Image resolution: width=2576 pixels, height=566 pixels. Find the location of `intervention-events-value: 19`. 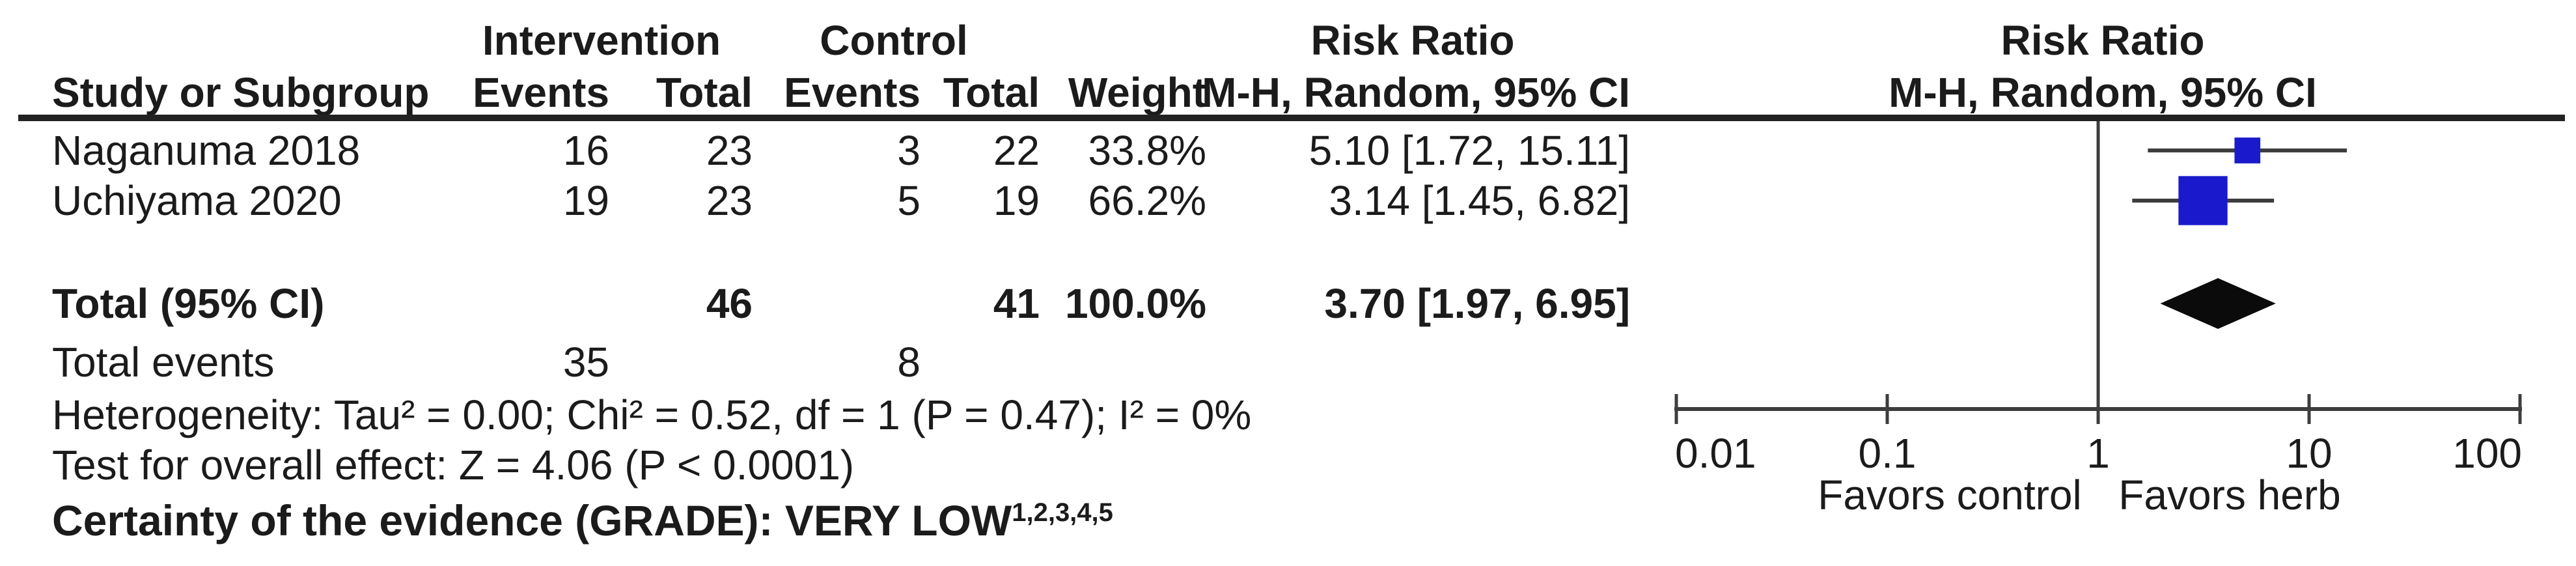

intervention-events-value: 19 is located at coordinates (585, 200).